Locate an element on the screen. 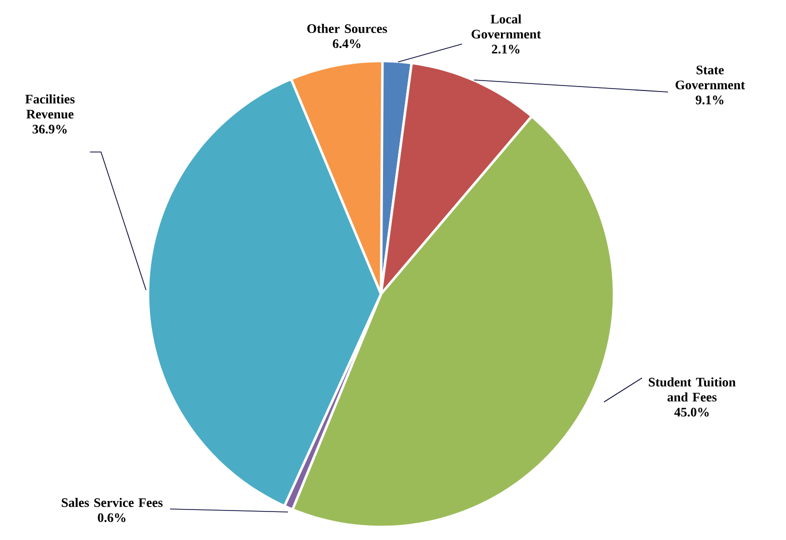 Image resolution: width=786 pixels, height=540 pixels. slice-label: Facilities Revenue is located at coordinates (50, 106).